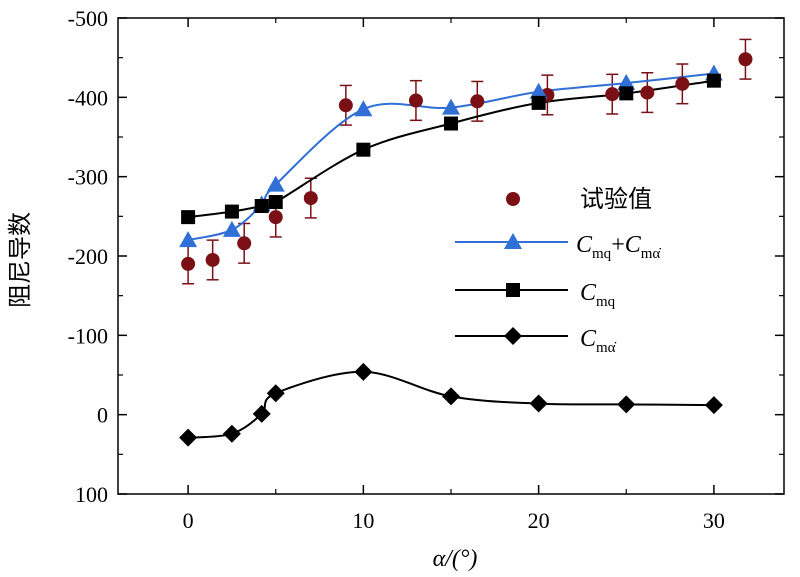  Describe the element at coordinates (88, 177) in the screenshot. I see `y-tick-label: -300` at that location.